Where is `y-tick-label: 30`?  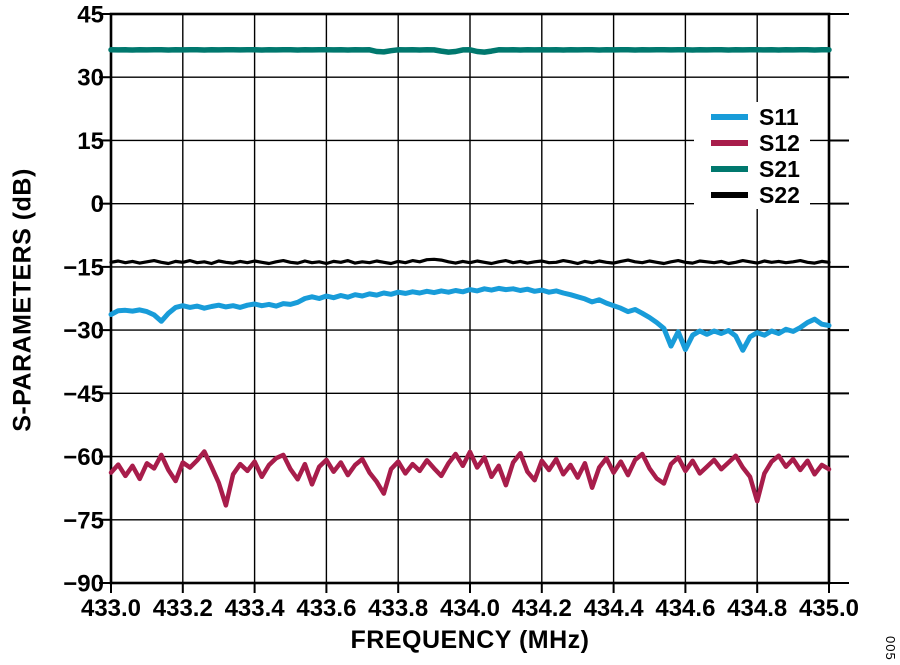 y-tick-label: 30 is located at coordinates (90, 78).